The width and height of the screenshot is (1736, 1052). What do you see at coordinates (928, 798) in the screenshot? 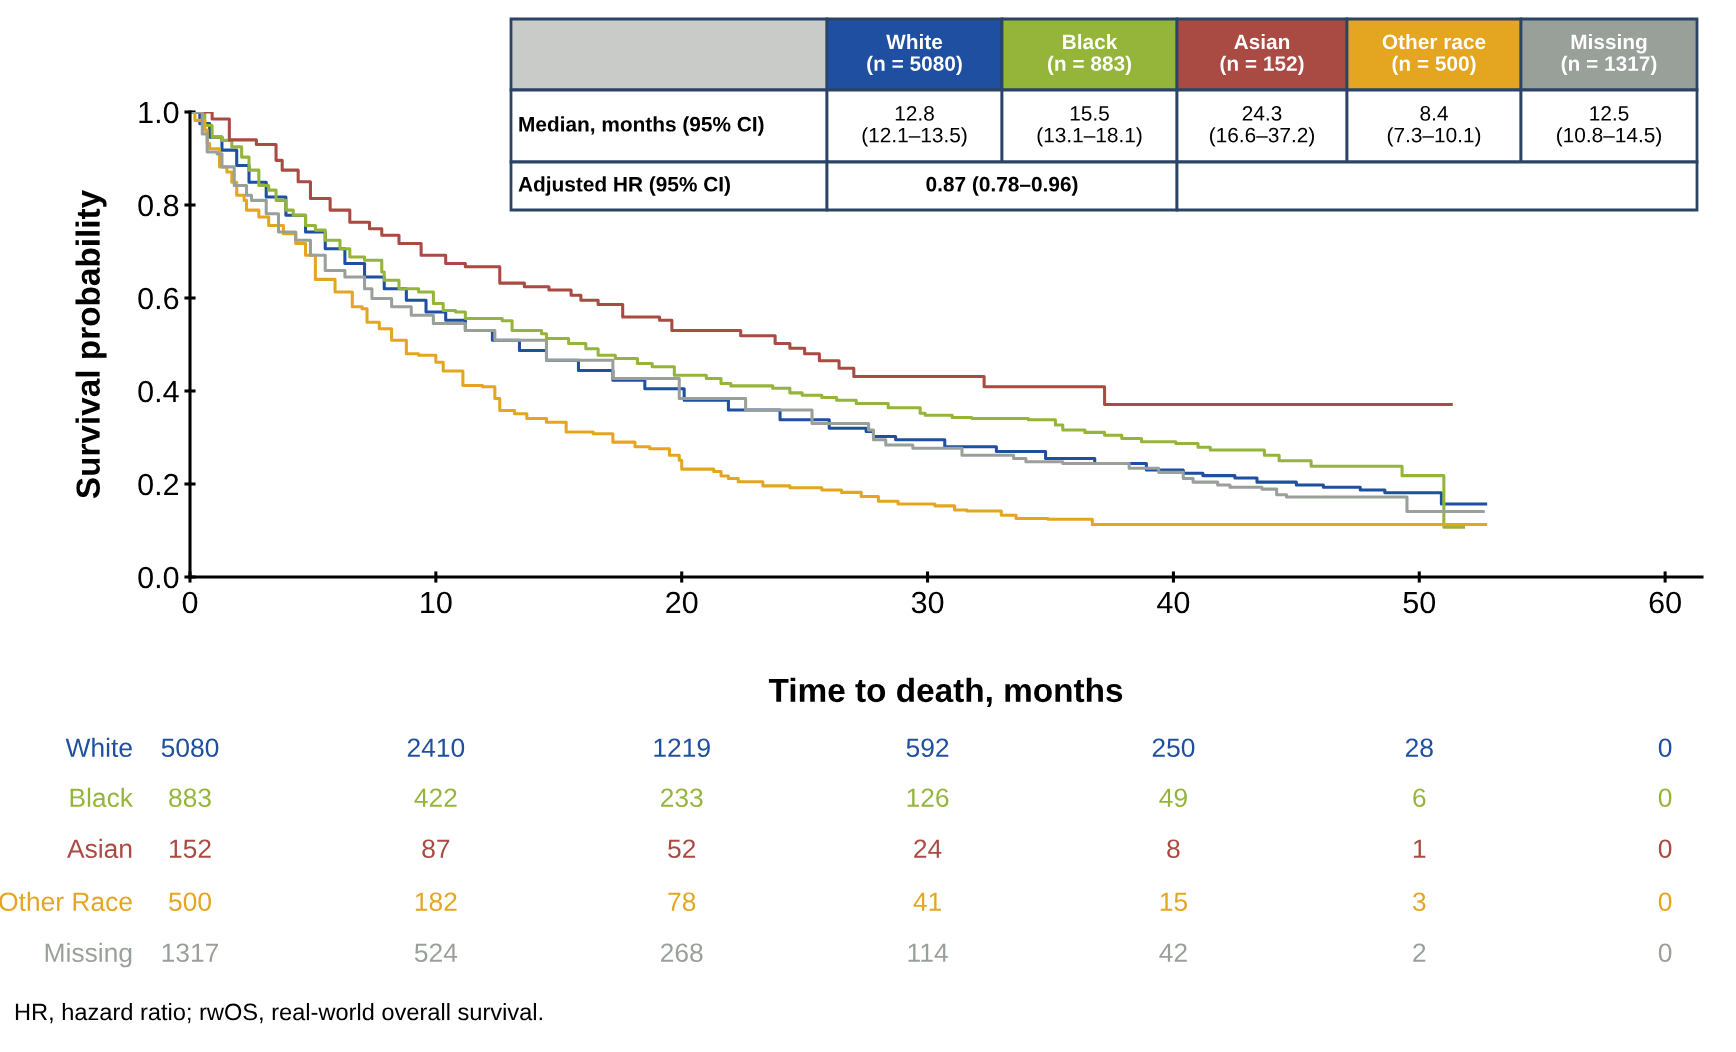
I see `text: 126` at bounding box center [928, 798].